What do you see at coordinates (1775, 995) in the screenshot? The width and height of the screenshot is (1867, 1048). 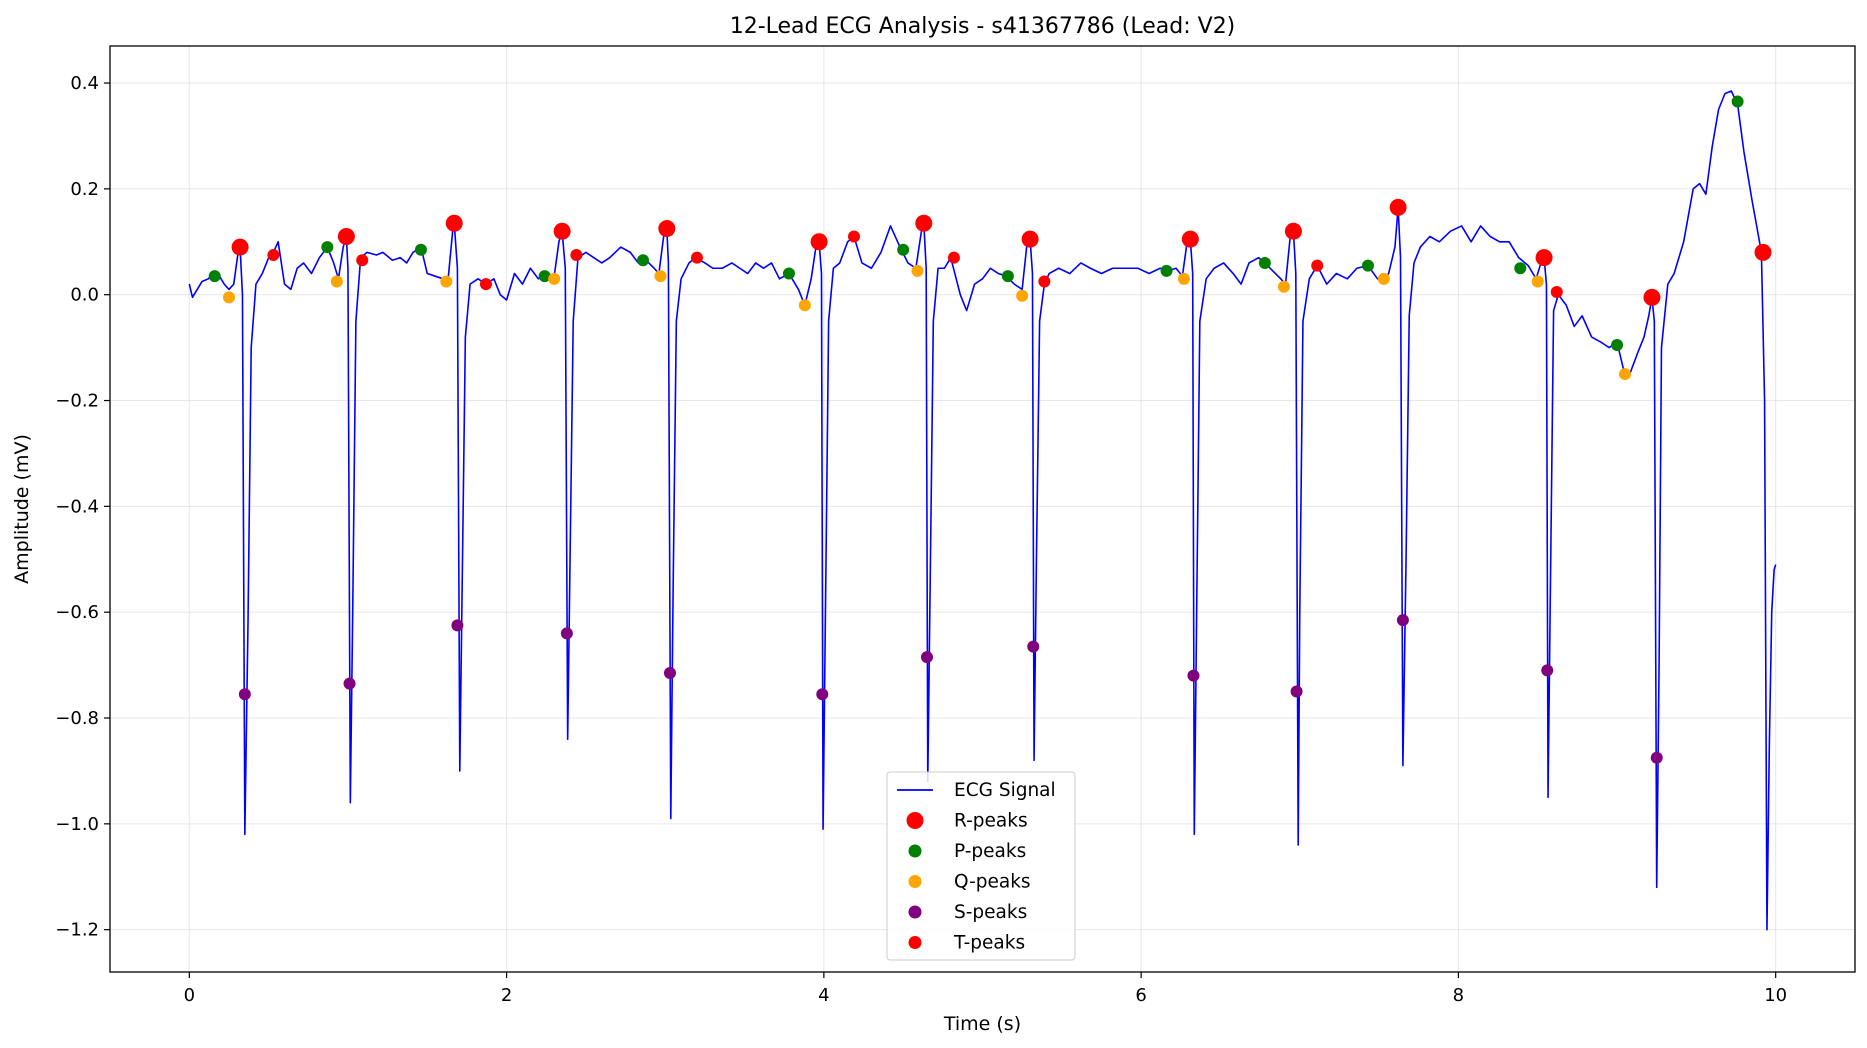 I see `x-tick-label: 10` at bounding box center [1775, 995].